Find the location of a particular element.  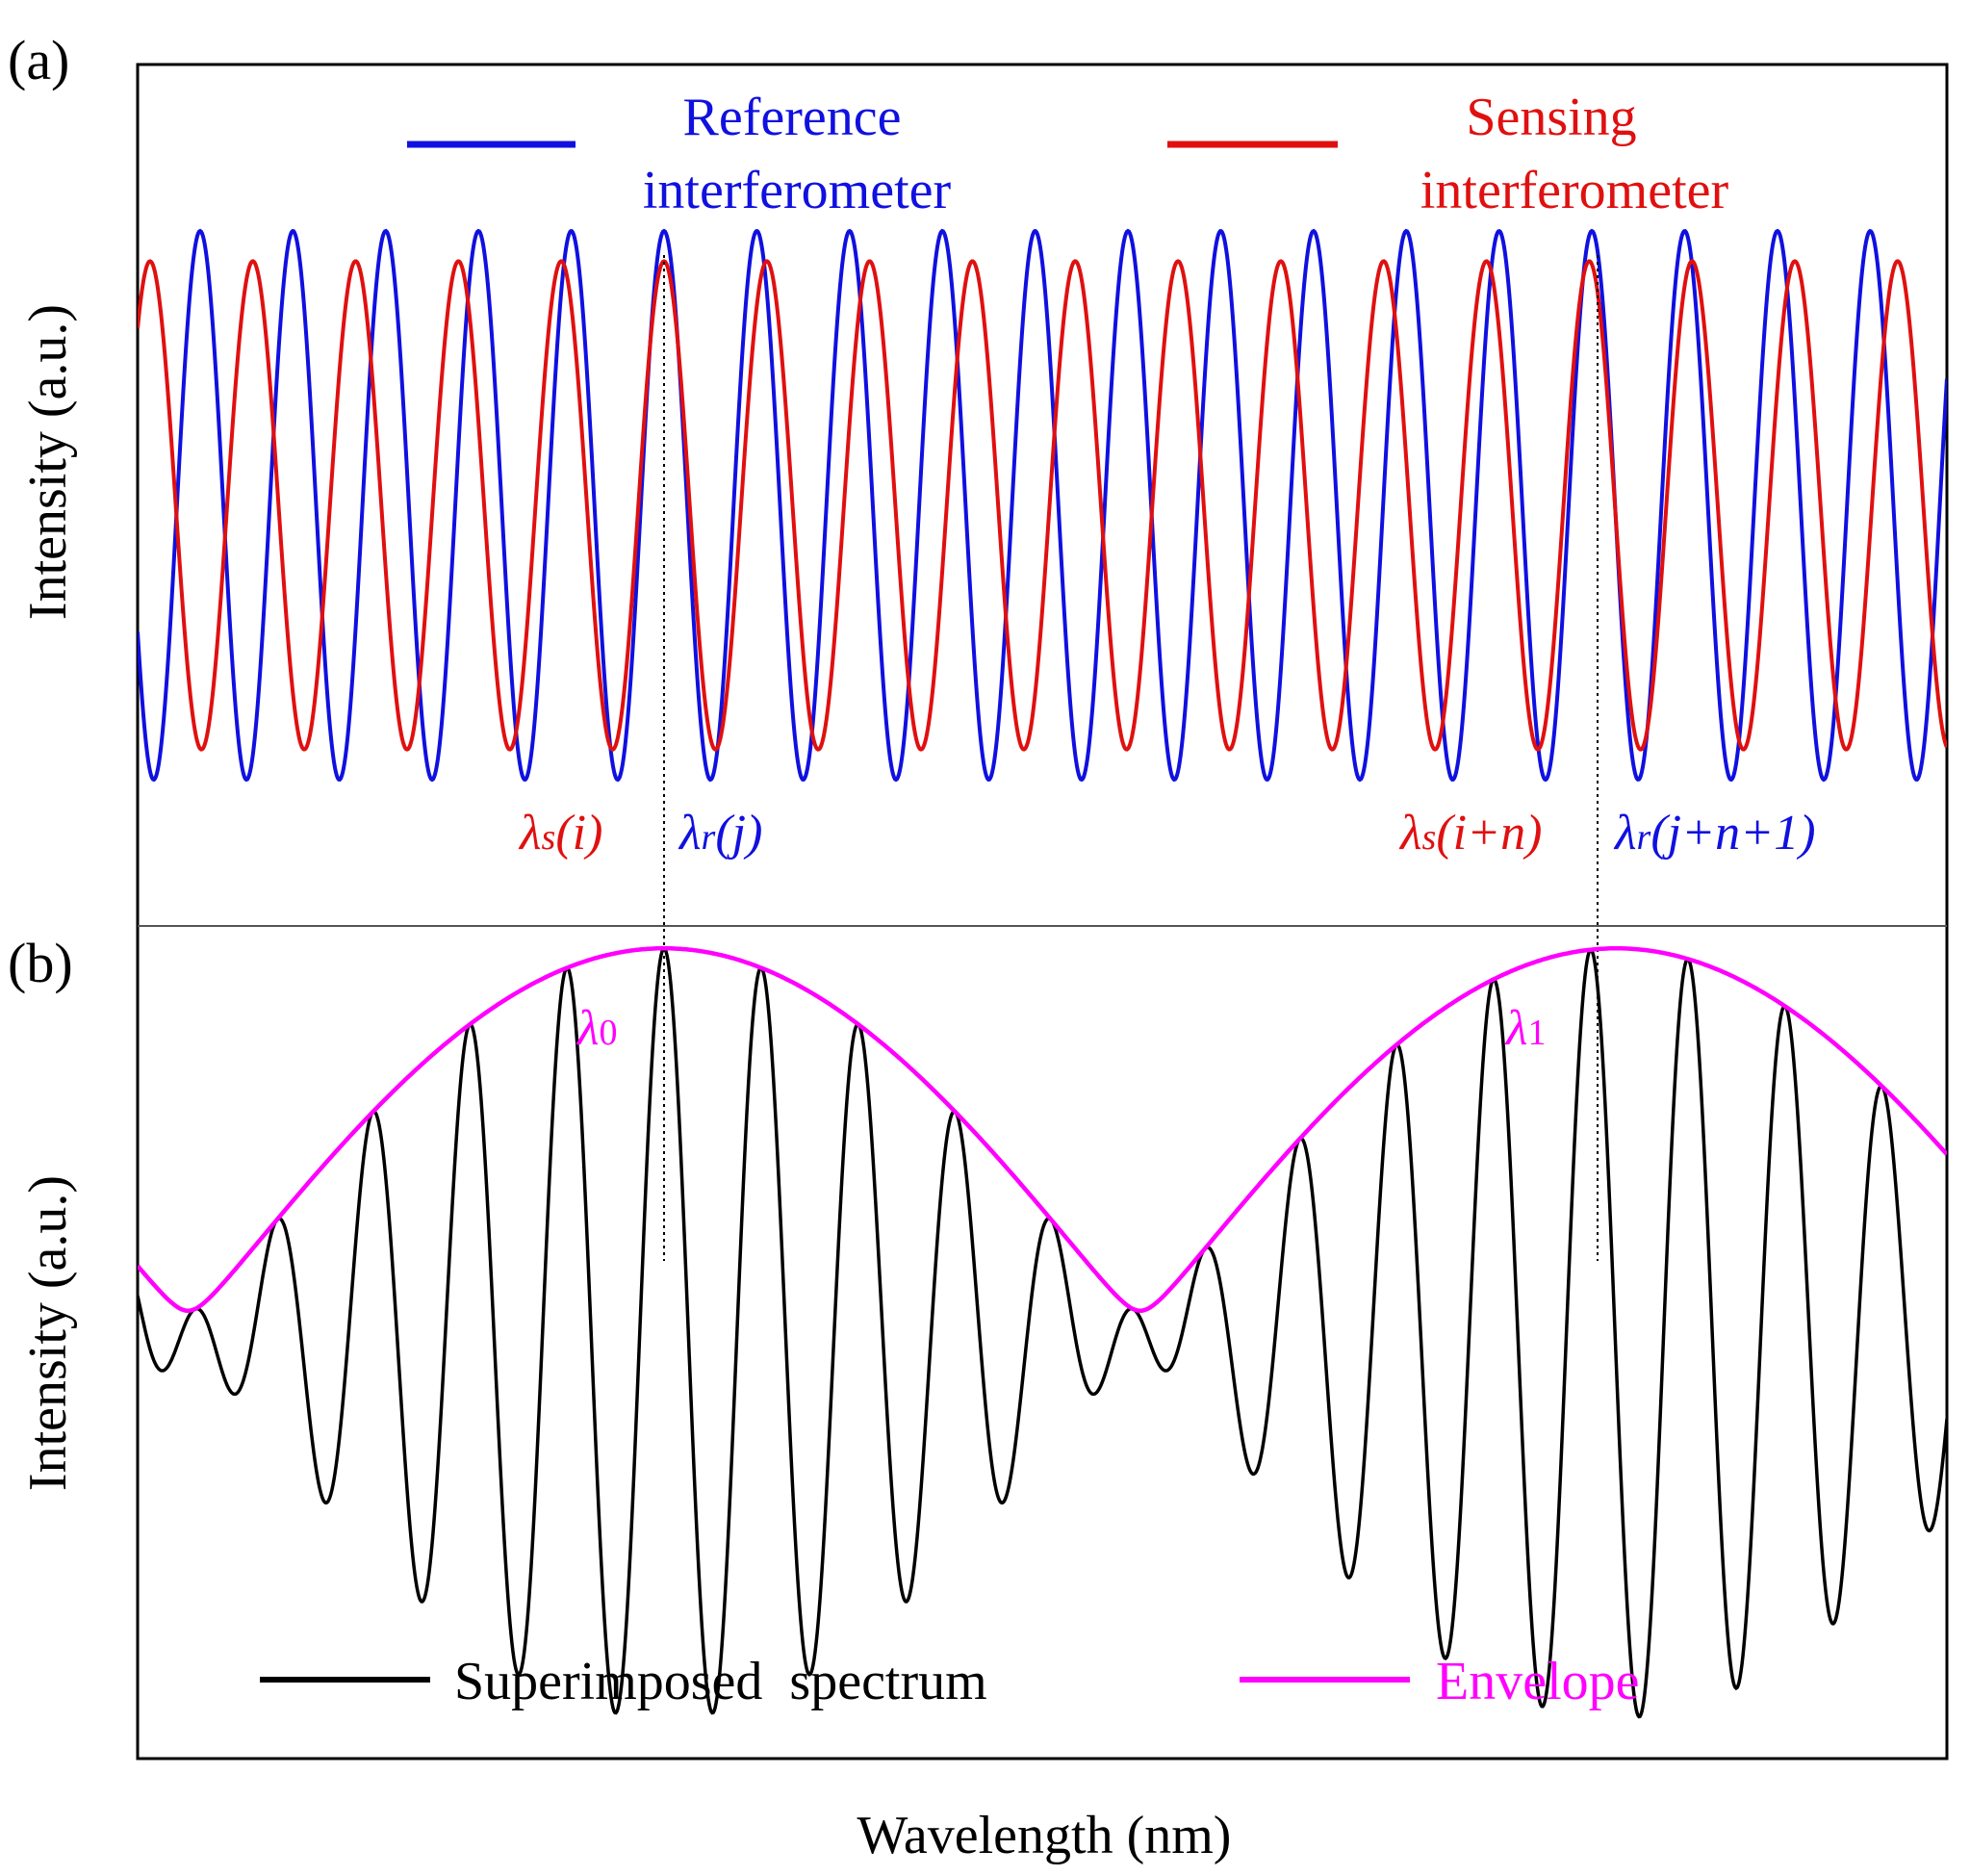

annotation-lambda-s-i-n: λs(i+n) is located at coordinates (1470, 833).